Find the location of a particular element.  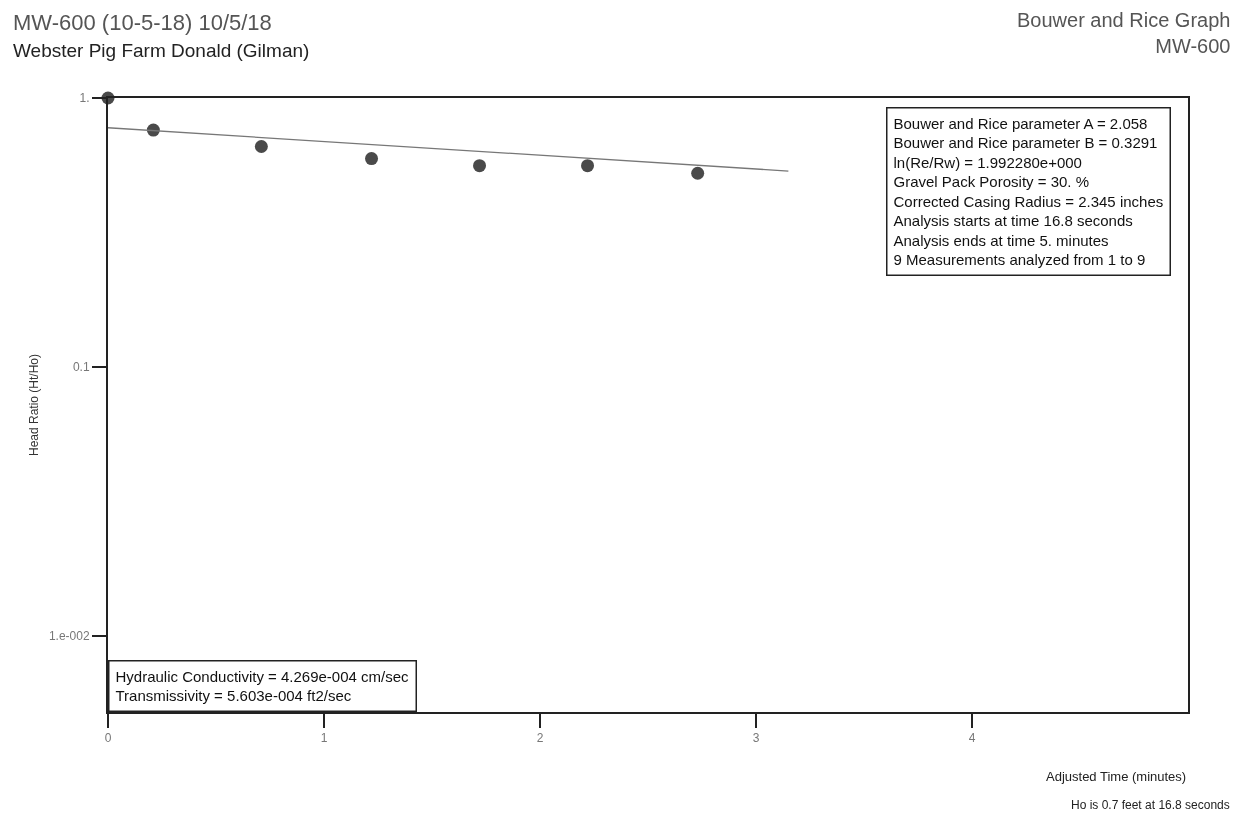

chart-title: MW-600 (10-5-18) 10/5/18 is located at coordinates (142, 22).